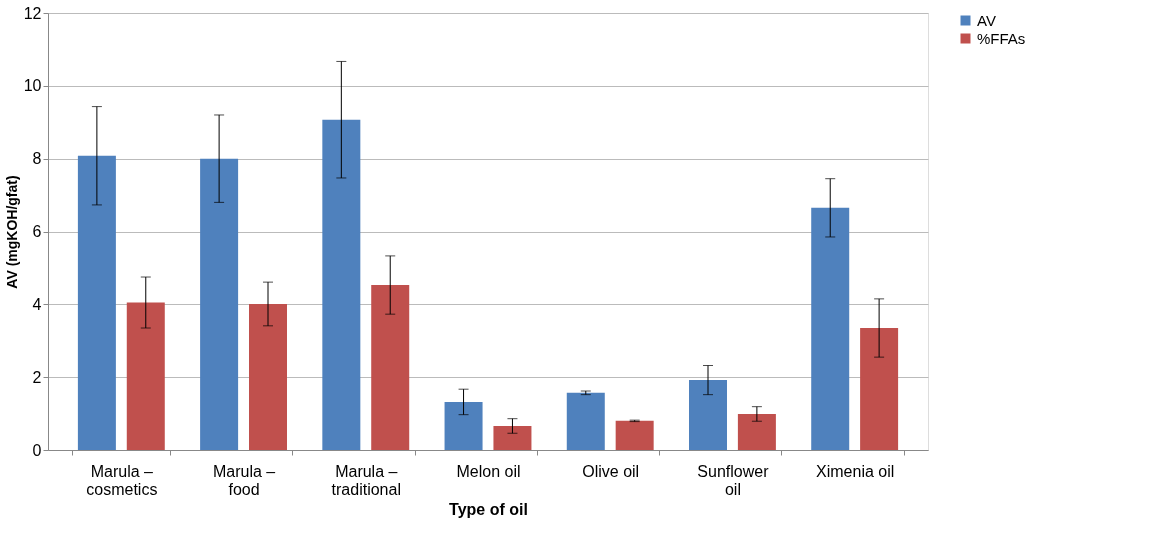 This screenshot has height=537, width=1174. What do you see at coordinates (1001, 38) in the screenshot?
I see `legend-label: %FFAs` at bounding box center [1001, 38].